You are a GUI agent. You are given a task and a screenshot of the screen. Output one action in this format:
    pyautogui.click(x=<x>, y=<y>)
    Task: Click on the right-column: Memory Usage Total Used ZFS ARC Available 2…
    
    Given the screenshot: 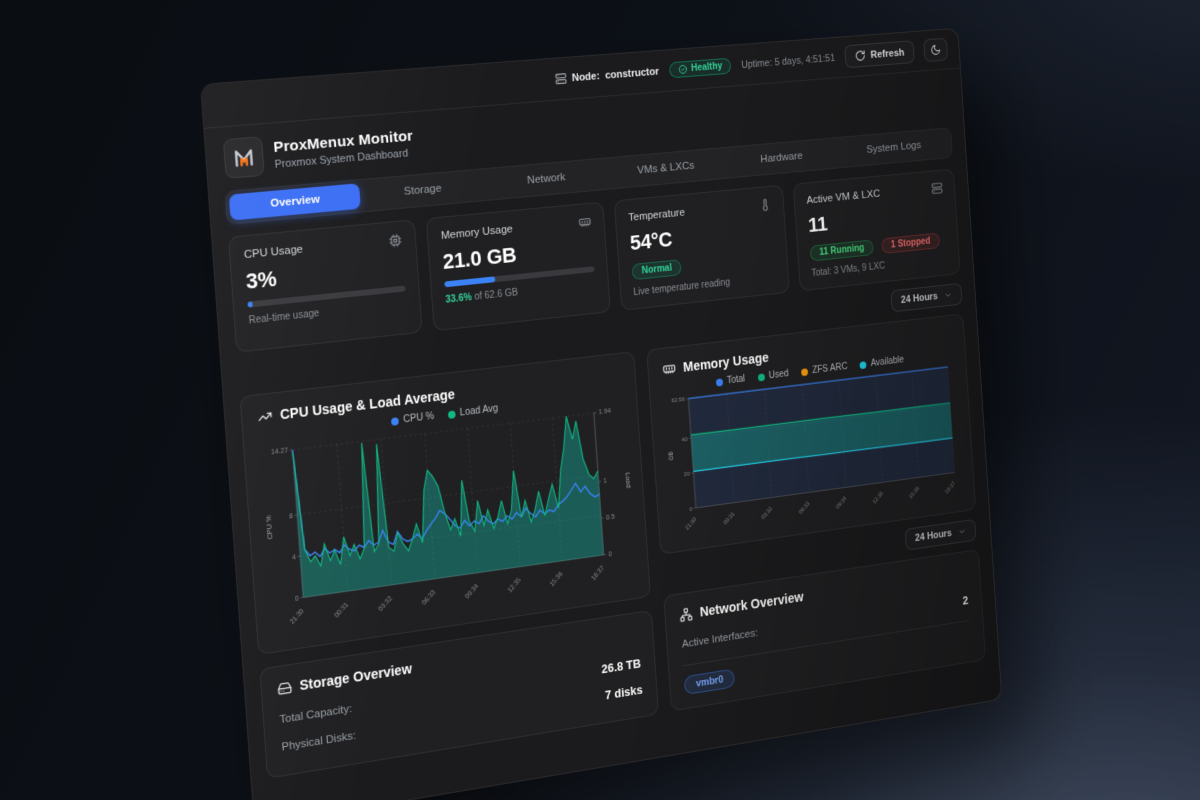 What is the action you would take?
    pyautogui.click(x=816, y=512)
    